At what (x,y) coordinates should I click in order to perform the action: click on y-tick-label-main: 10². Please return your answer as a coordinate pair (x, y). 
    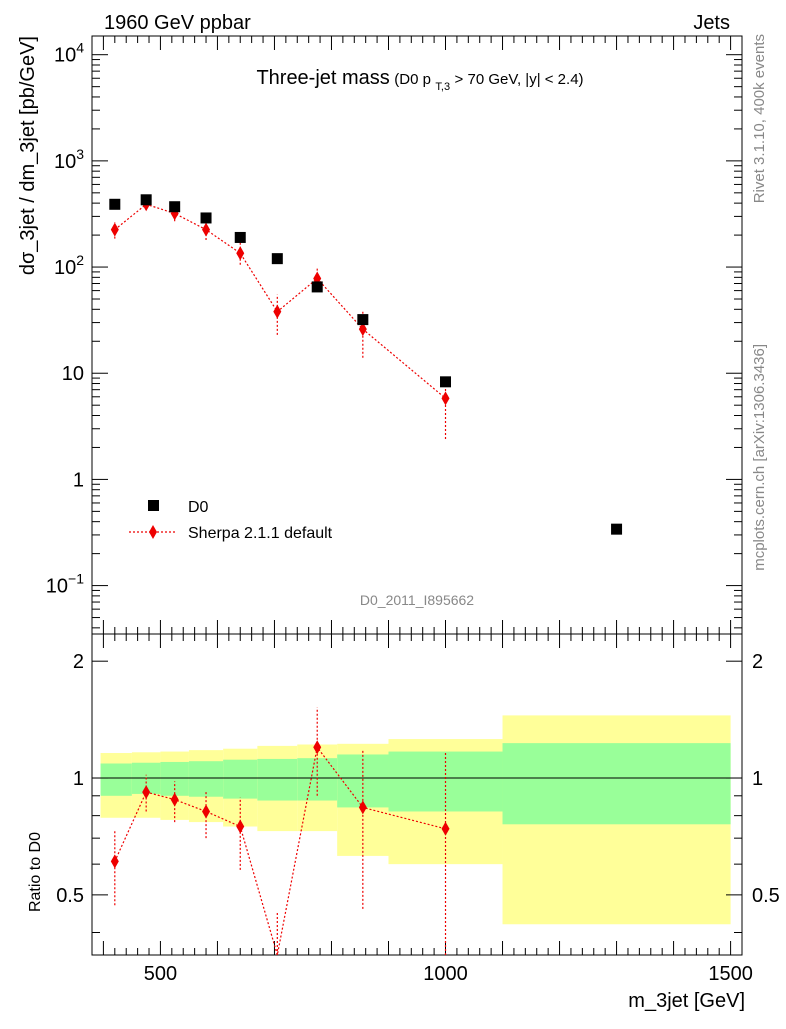
    Looking at the image, I should click on (69, 265).